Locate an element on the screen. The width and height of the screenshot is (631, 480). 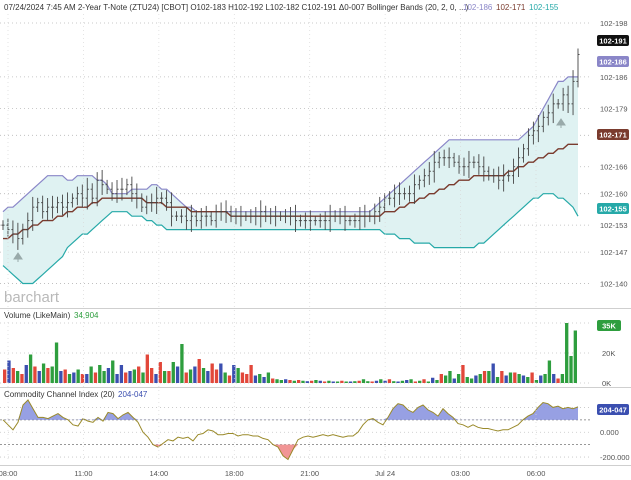
price-tick-label: 102-179 is located at coordinates (614, 108).